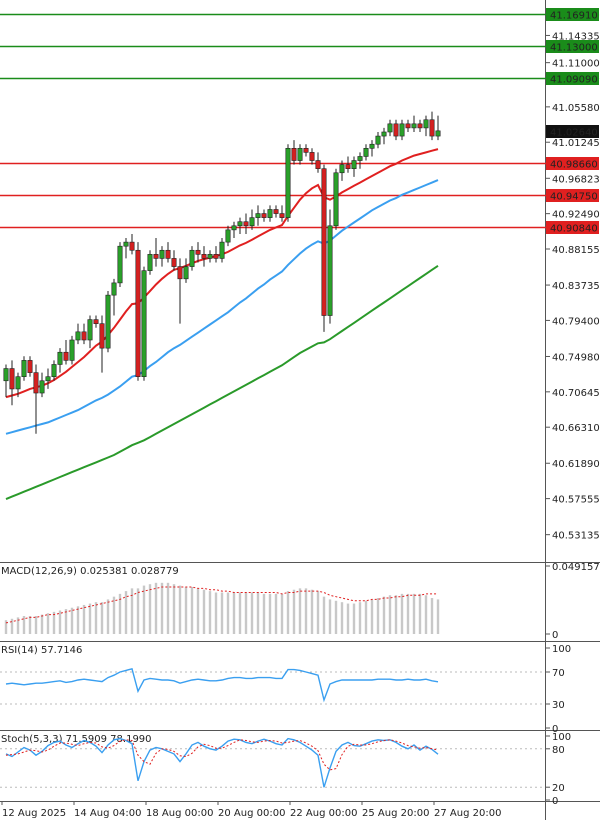  Describe the element at coordinates (222, 755) in the screenshot. I see `stoch-signal-line` at that location.